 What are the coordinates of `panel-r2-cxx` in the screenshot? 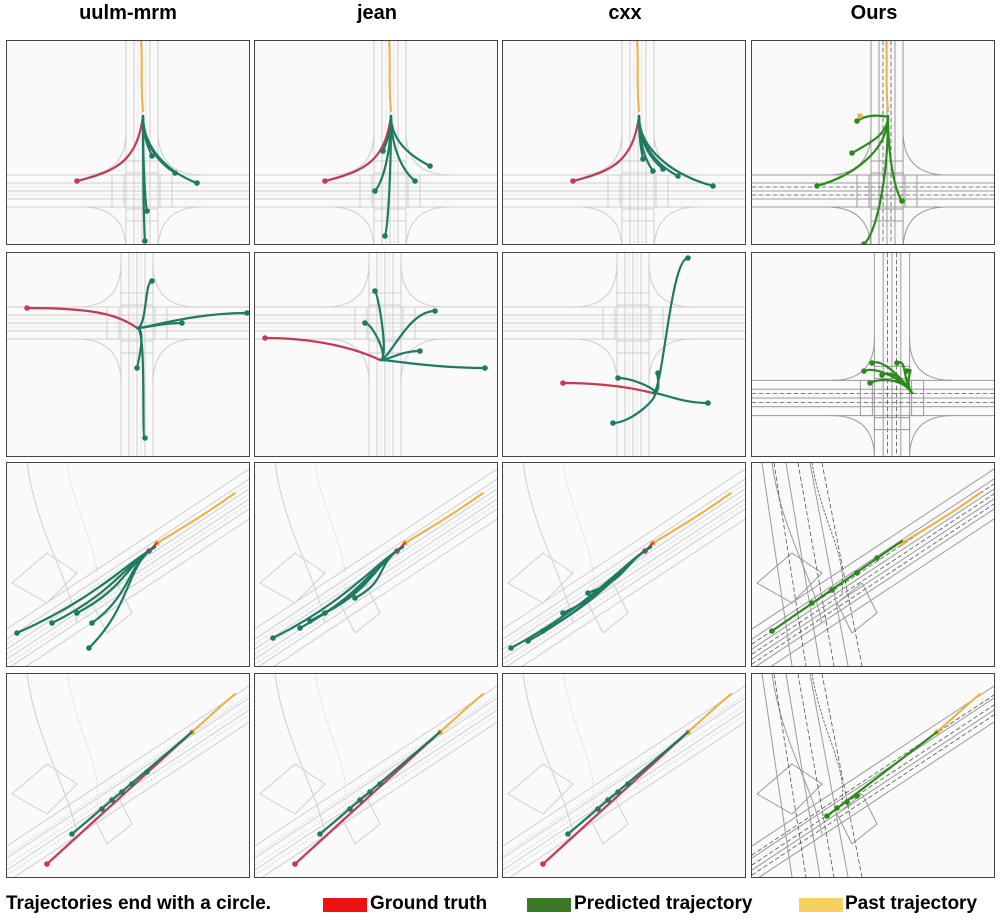 It's located at (624, 354).